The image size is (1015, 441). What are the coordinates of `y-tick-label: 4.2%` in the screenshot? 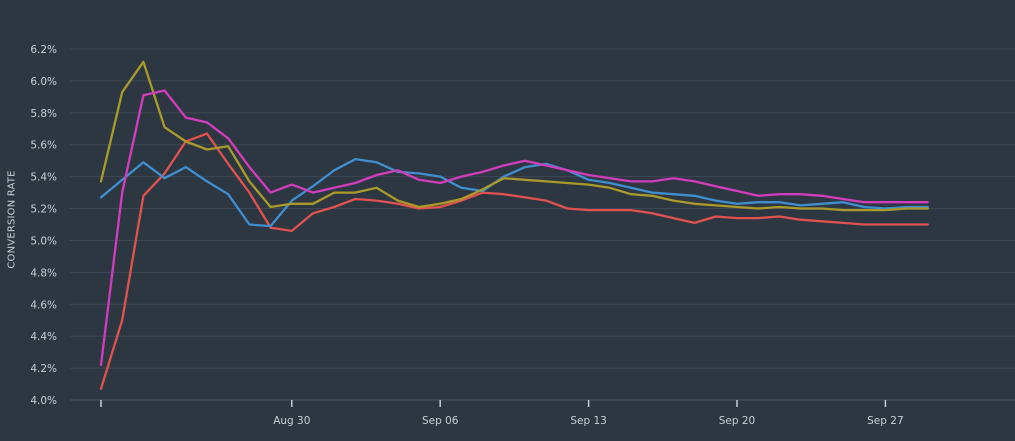 It's located at (43, 369).